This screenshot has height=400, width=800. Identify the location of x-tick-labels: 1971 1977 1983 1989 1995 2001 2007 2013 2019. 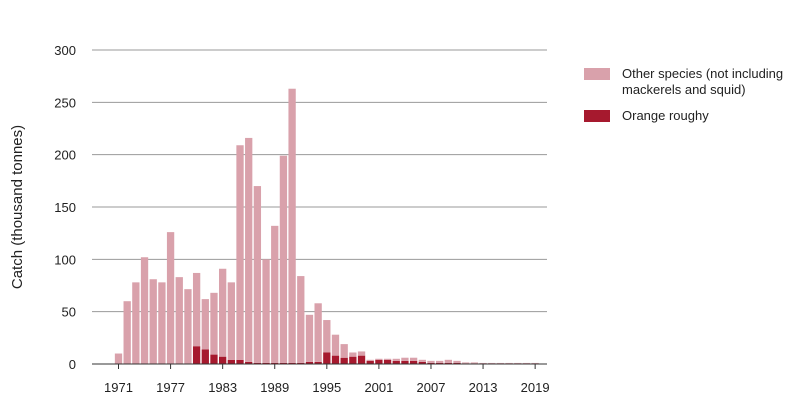
(327, 379).